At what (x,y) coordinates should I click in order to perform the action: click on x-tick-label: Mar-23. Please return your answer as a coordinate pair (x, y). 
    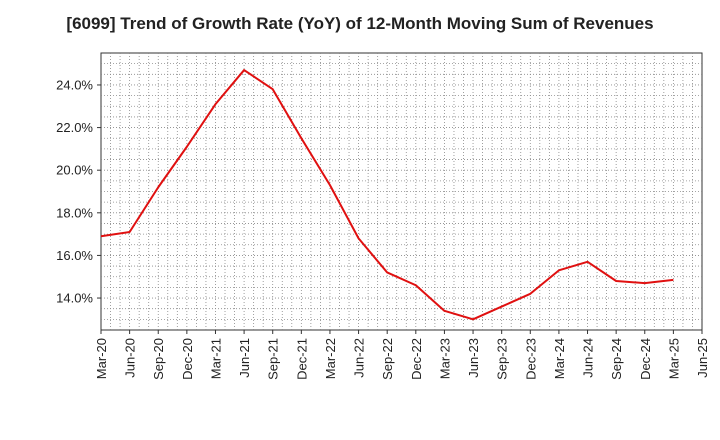
    Looking at the image, I should click on (444, 358).